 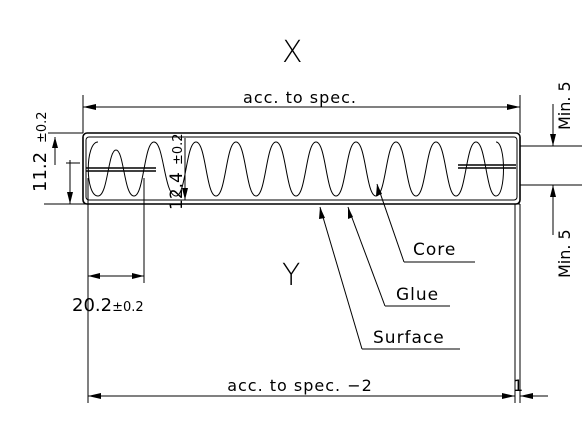 I want to click on core-label: Core, so click(x=434, y=250).